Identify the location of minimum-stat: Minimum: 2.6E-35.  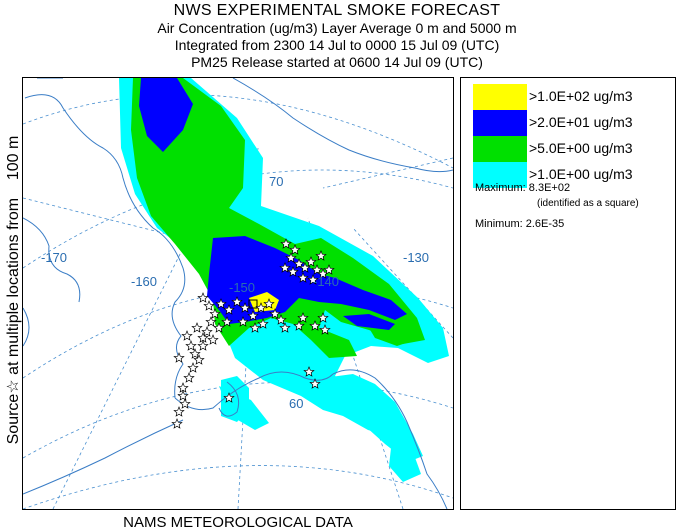
(519, 224).